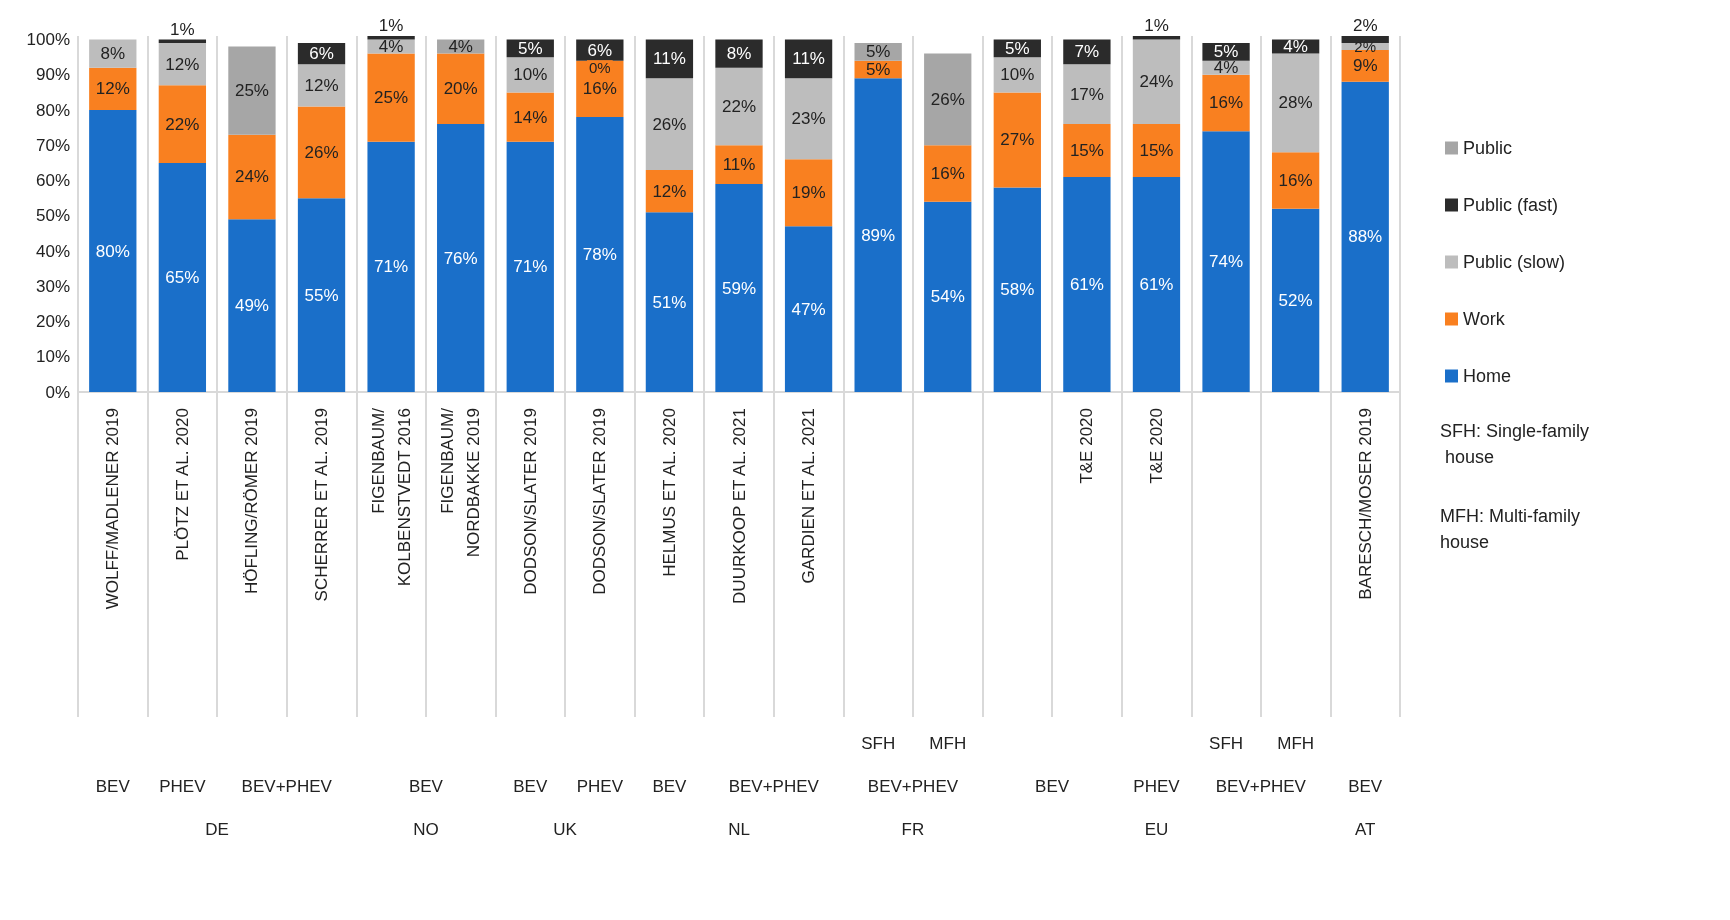 Image resolution: width=1730 pixels, height=920 pixels. Describe the element at coordinates (52, 110) in the screenshot. I see `y-tick-label: 80%` at that location.